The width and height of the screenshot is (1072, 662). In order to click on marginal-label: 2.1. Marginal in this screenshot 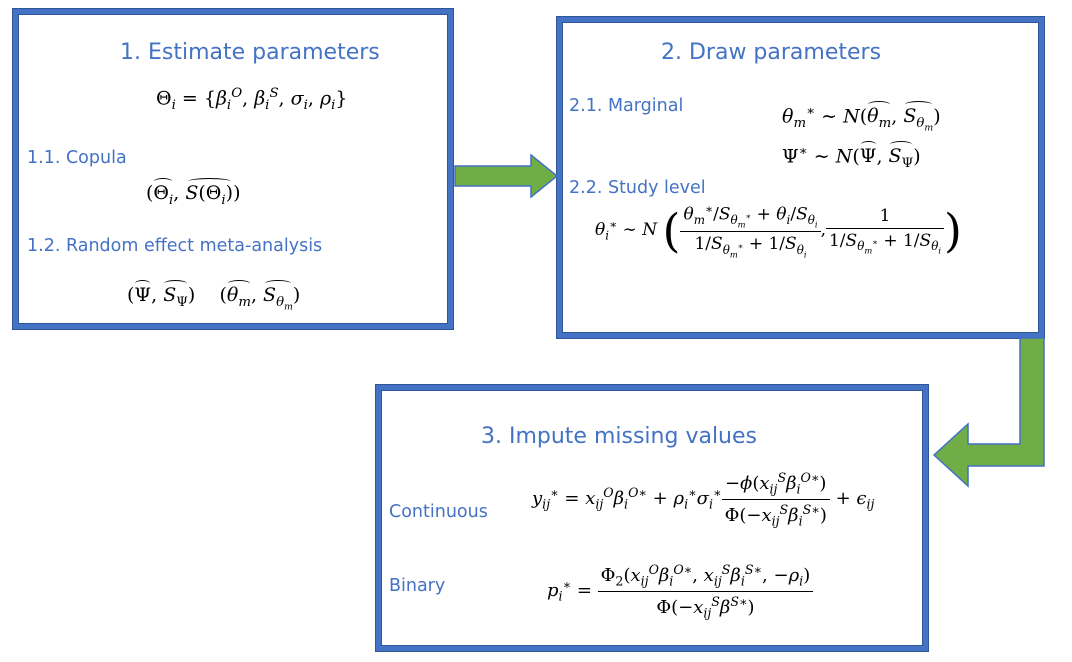, I will do `click(626, 106)`.